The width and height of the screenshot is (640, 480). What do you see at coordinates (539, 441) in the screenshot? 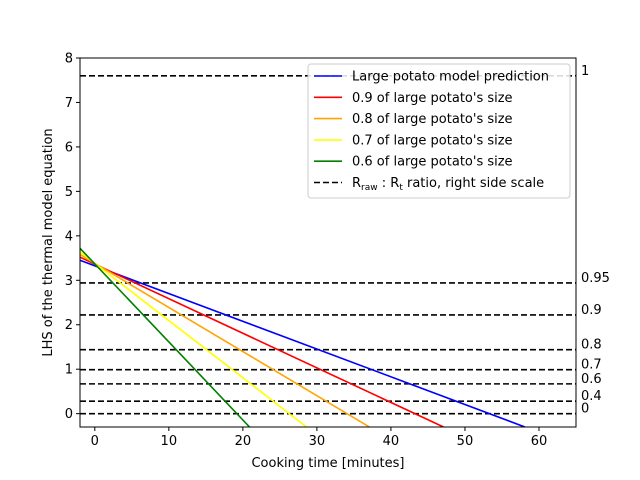
I see `x-tick-label: 60` at bounding box center [539, 441].